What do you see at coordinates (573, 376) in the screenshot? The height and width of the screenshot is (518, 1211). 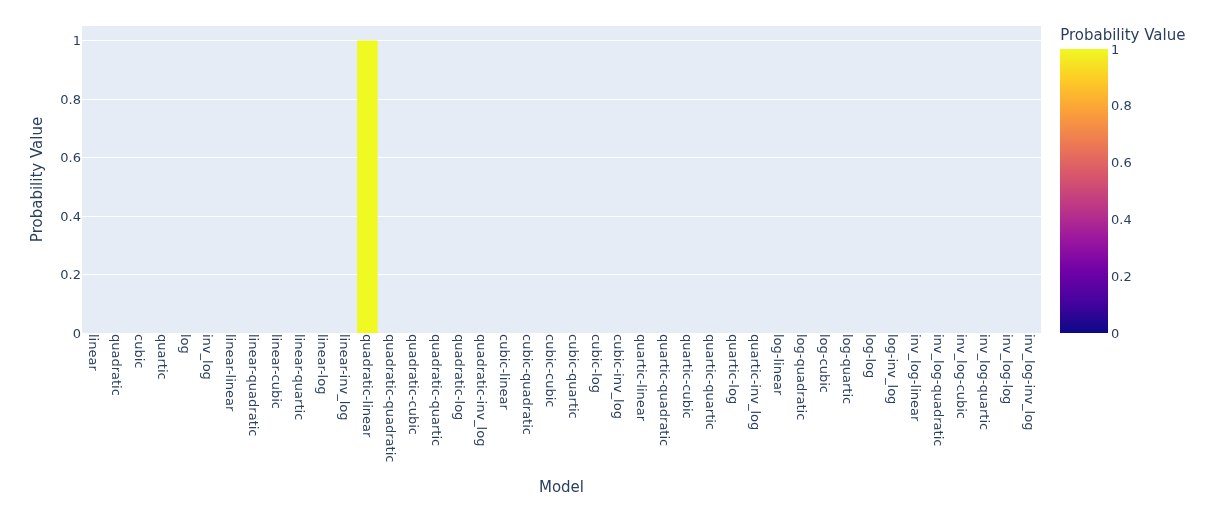 I see `x-tick-label: cubic-quartic` at bounding box center [573, 376].